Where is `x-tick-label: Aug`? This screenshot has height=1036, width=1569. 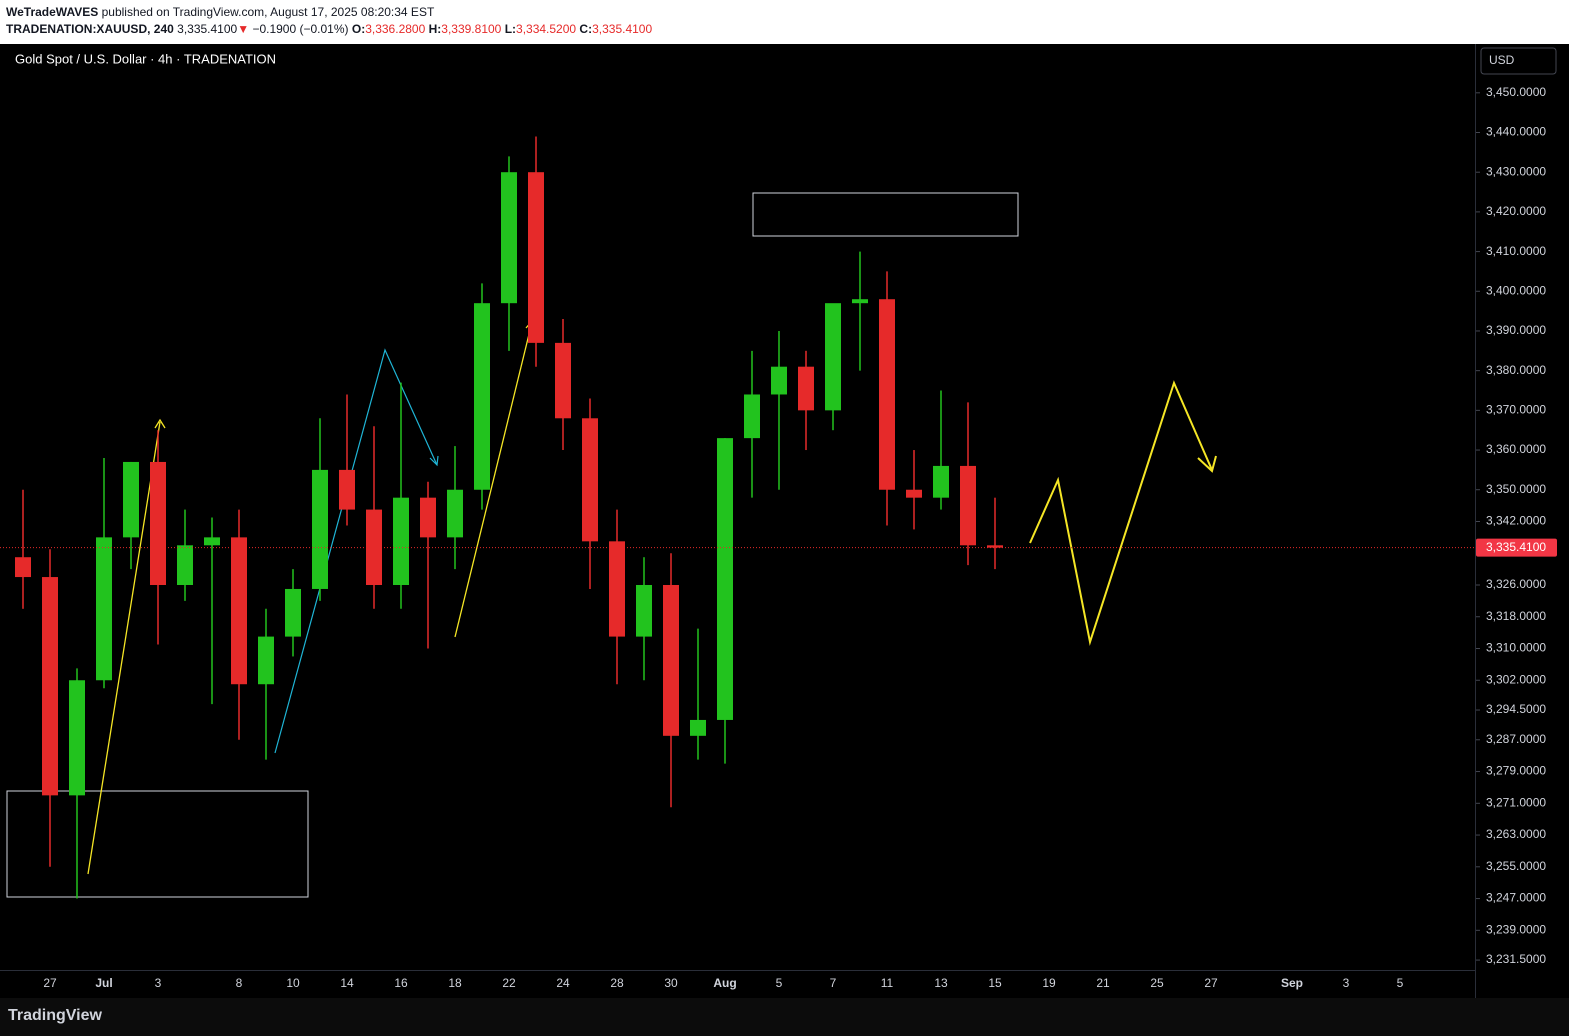
x-tick-label: Aug is located at coordinates (724, 983).